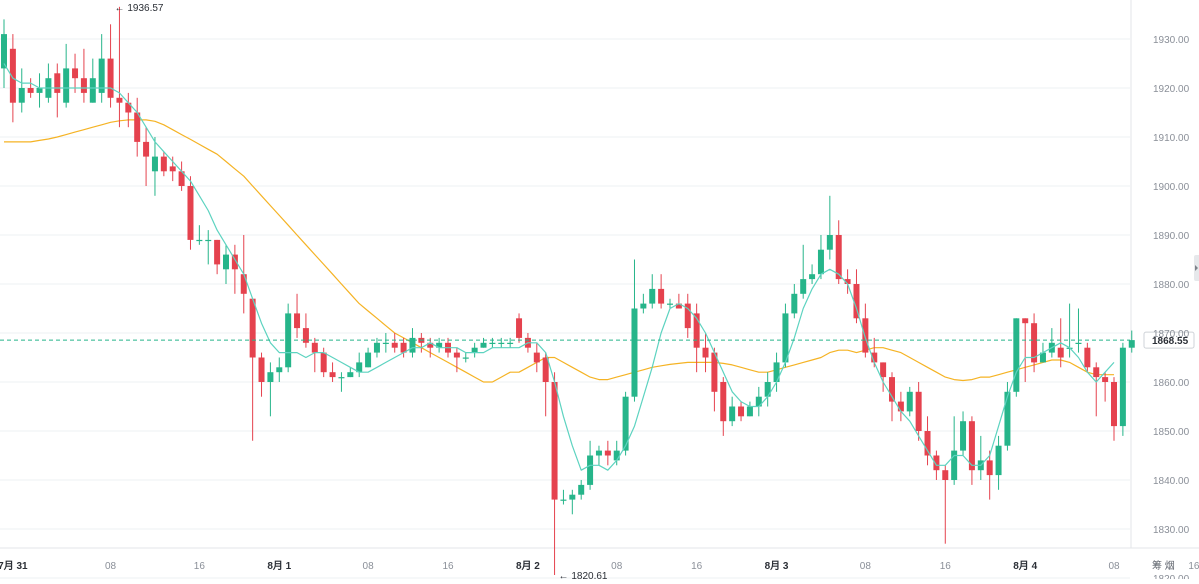 The width and height of the screenshot is (1199, 584). What do you see at coordinates (1163, 565) in the screenshot?
I see `toolbar-right-label: 筹 烟` at bounding box center [1163, 565].